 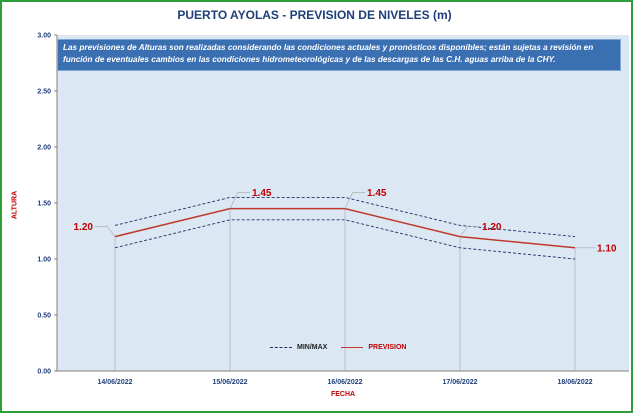 I want to click on x-tick-label: 17/06/2022, so click(x=459, y=382).